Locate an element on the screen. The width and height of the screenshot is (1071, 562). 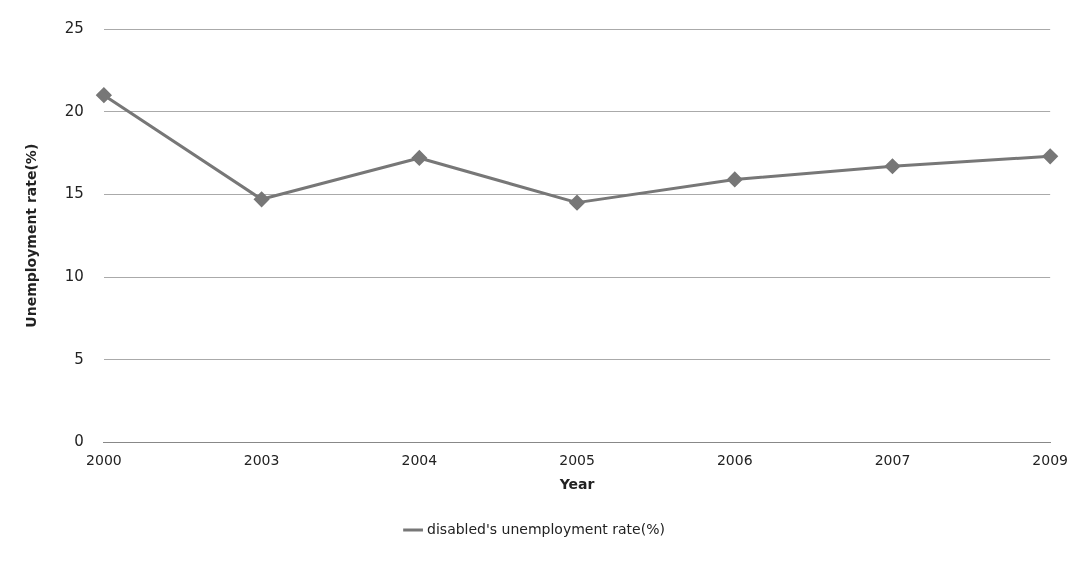
x-axis-title: Year is located at coordinates (576, 484).